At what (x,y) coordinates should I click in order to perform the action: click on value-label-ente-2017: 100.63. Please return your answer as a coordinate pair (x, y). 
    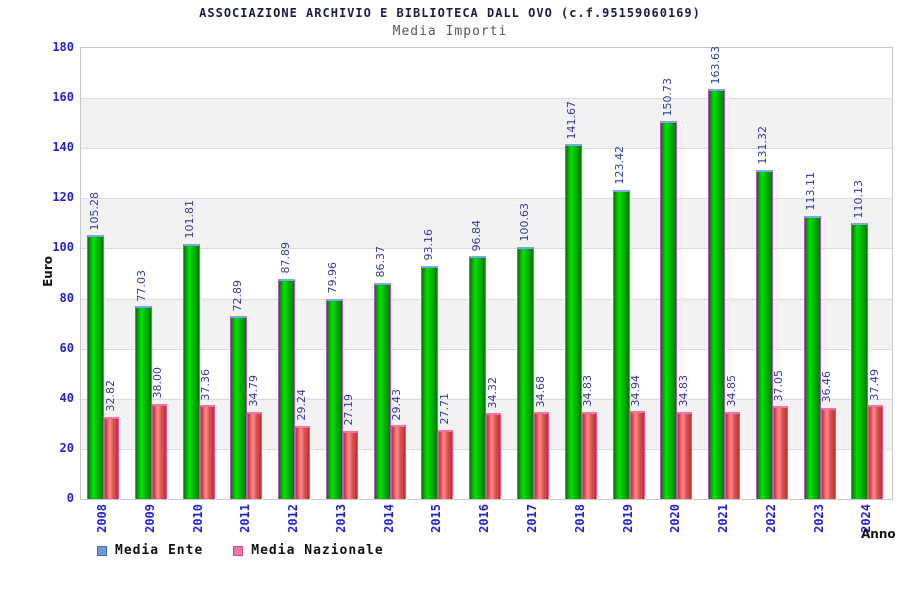
    Looking at the image, I should click on (524, 222).